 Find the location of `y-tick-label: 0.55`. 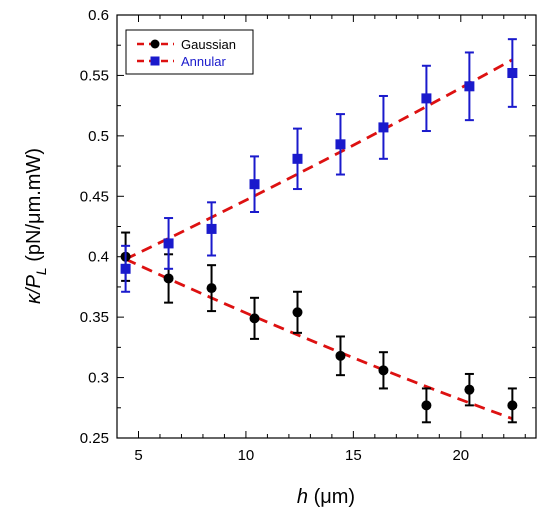

y-tick-label: 0.55 is located at coordinates (94, 75).